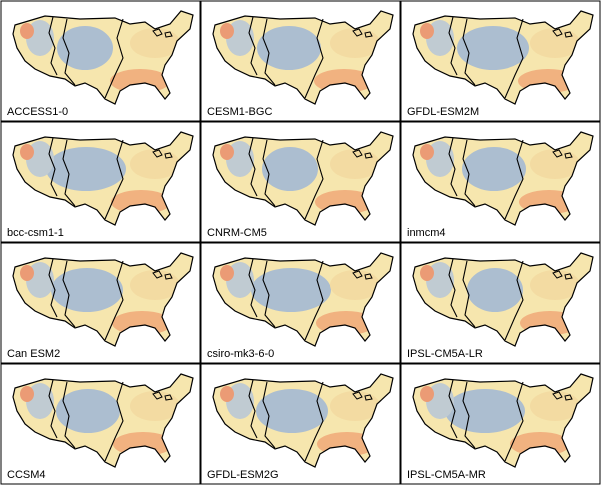 This screenshot has width=602, height=487. What do you see at coordinates (35, 233) in the screenshot?
I see `panel-label: bcc-csm1-1` at bounding box center [35, 233].